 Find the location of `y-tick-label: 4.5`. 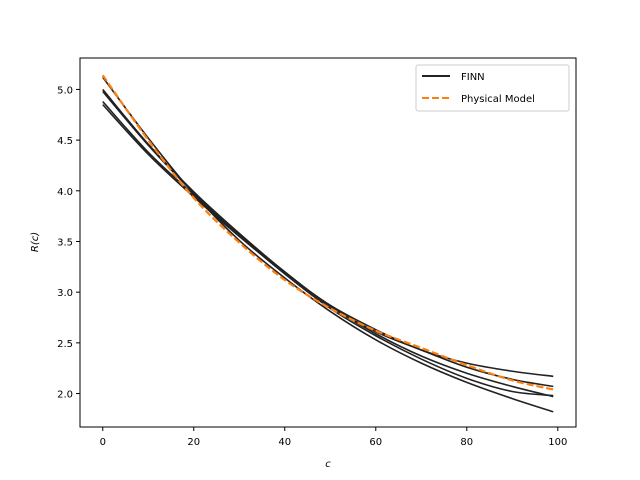

y-tick-label: 4.5 is located at coordinates (65, 141).